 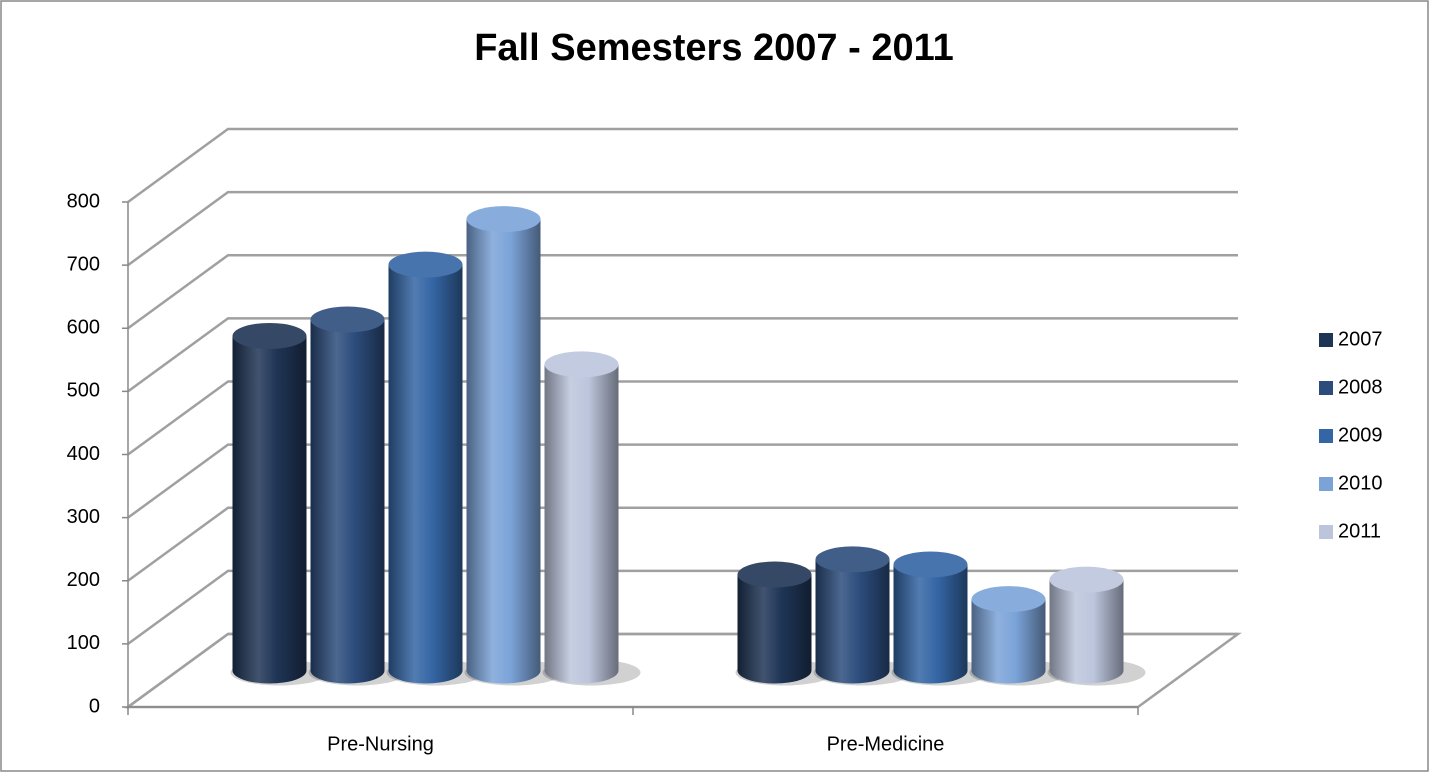 What do you see at coordinates (83, 580) in the screenshot?
I see `y-tick-label: 200` at bounding box center [83, 580].